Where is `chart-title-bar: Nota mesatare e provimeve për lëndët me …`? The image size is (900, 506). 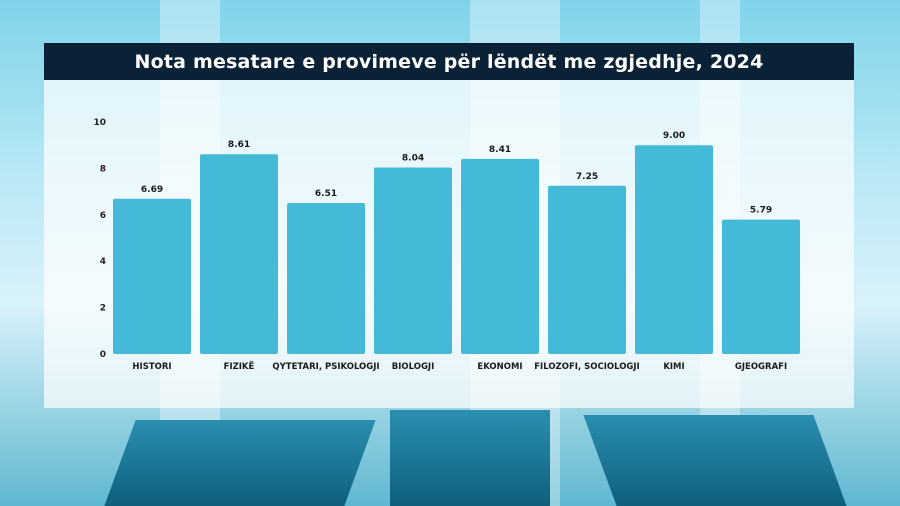
chart-title-bar: Nota mesatare e provimeve për lëndët me … is located at coordinates (449, 61).